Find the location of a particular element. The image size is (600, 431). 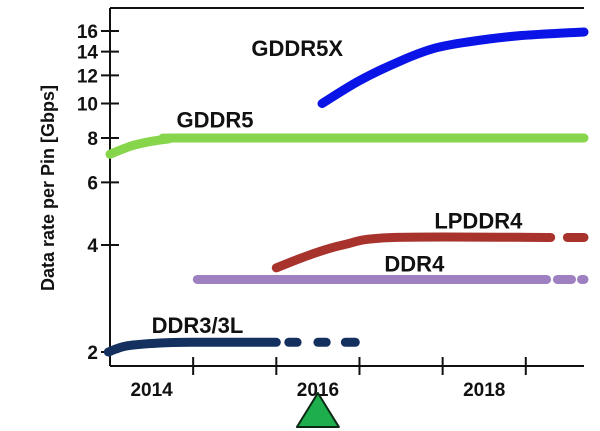

series-label-gddr5x: GDDR5X is located at coordinates (297, 48).